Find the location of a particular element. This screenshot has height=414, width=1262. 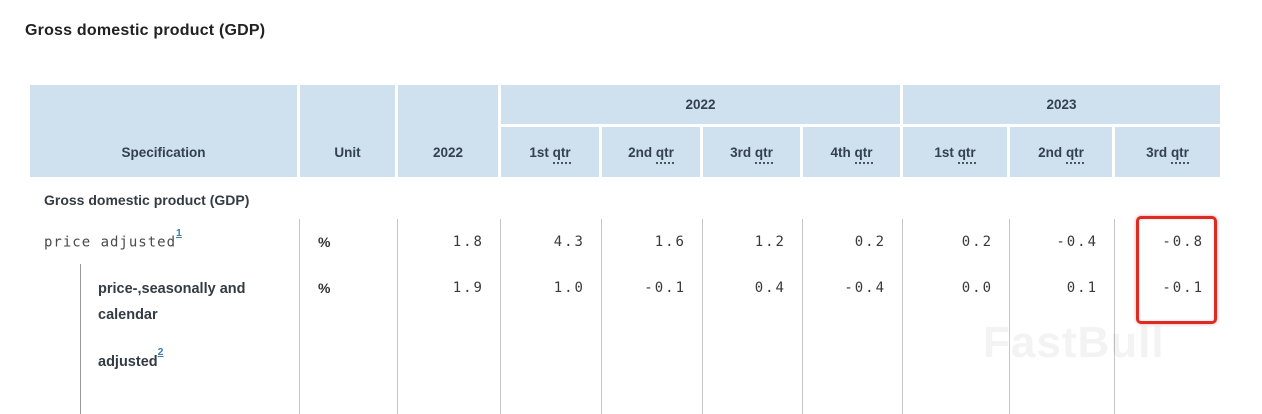

header-q1-2023: 1st qtr is located at coordinates (957, 152).